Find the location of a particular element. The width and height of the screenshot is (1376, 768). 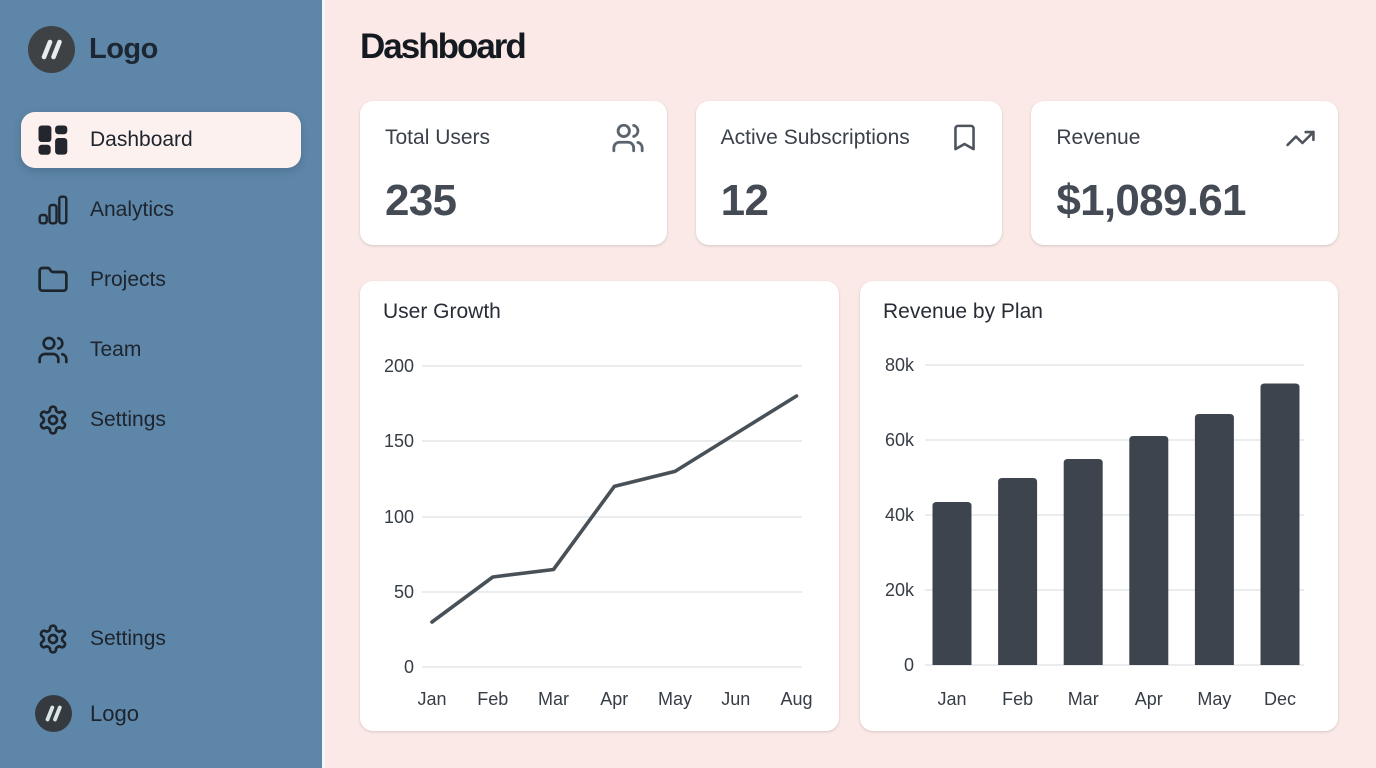

svg-text: 20k is located at coordinates (900, 590).